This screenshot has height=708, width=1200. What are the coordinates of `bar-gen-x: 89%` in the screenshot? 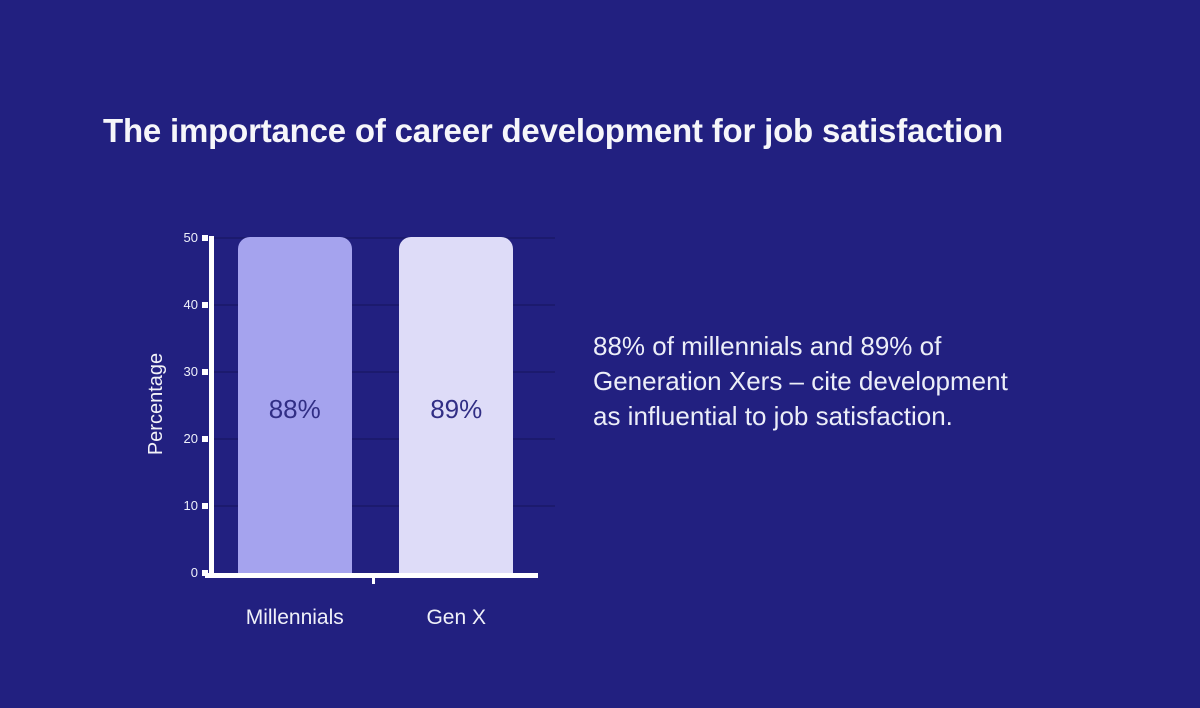 It's located at (456, 405).